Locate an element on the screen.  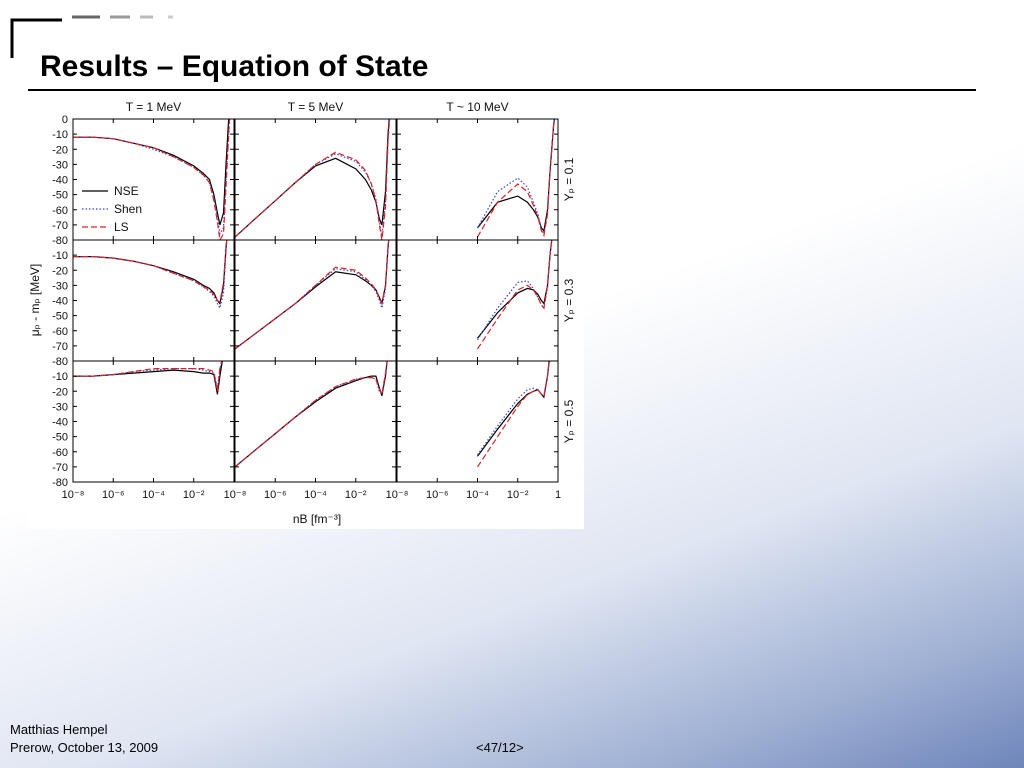
legend-label: NSE is located at coordinates (126, 191).